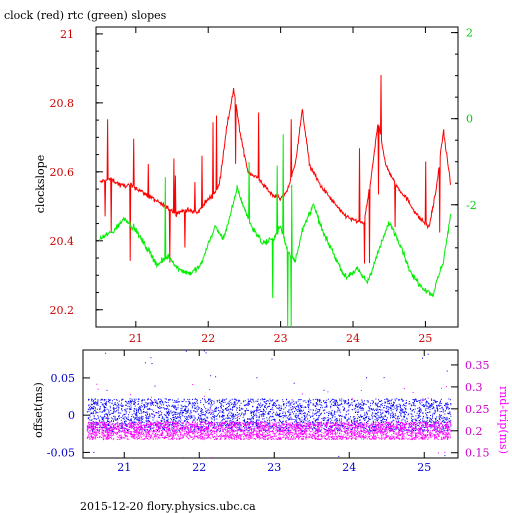 This screenshot has height=513, width=512. Describe the element at coordinates (199, 467) in the screenshot. I see `offset-x-tick-label-1: 22` at that location.